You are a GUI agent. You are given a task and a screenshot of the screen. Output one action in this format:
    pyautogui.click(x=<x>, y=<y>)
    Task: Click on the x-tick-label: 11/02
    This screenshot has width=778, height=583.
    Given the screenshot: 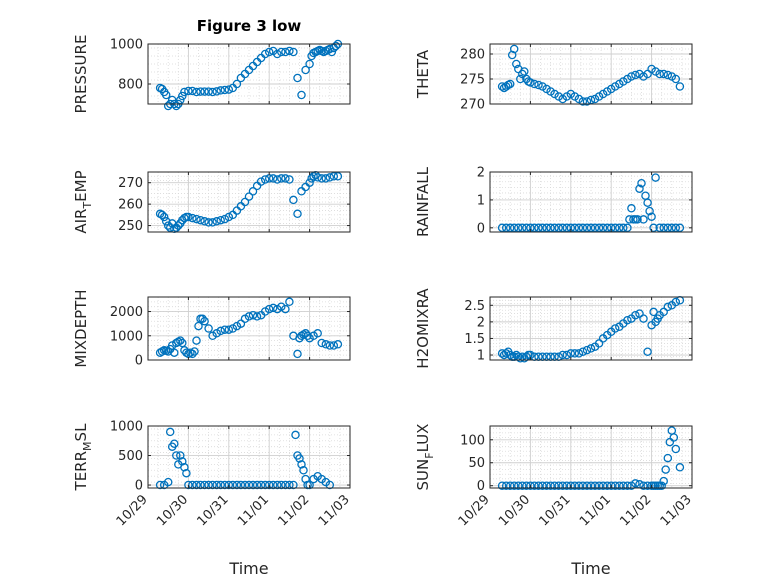 What is the action you would take?
    pyautogui.click(x=293, y=510)
    